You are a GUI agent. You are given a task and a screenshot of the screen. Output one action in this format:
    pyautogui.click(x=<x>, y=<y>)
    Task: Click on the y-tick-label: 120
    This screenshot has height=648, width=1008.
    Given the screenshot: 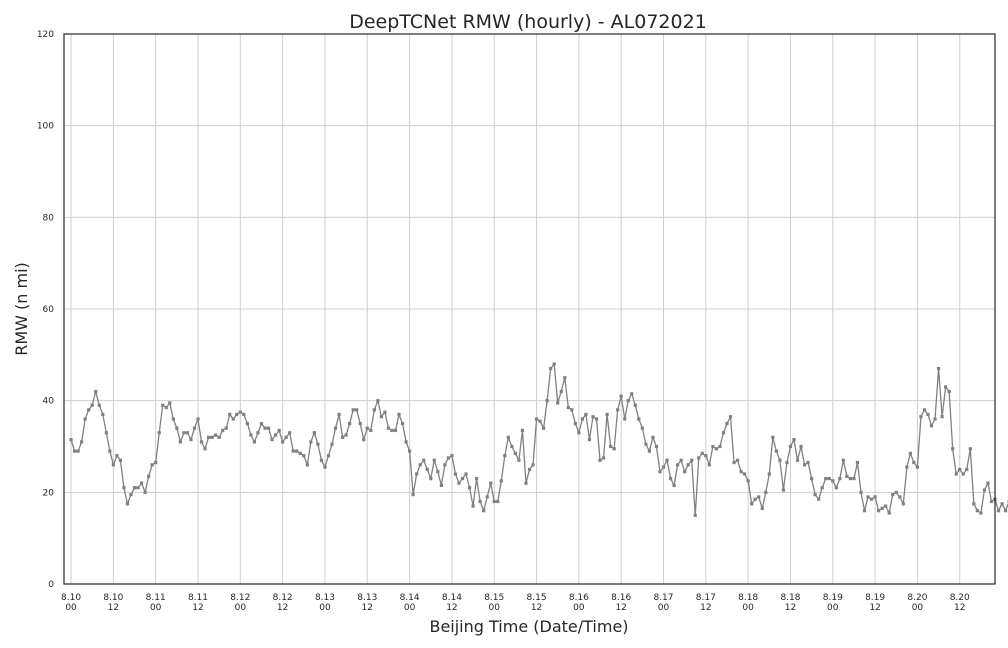 What is the action you would take?
    pyautogui.click(x=45, y=35)
    